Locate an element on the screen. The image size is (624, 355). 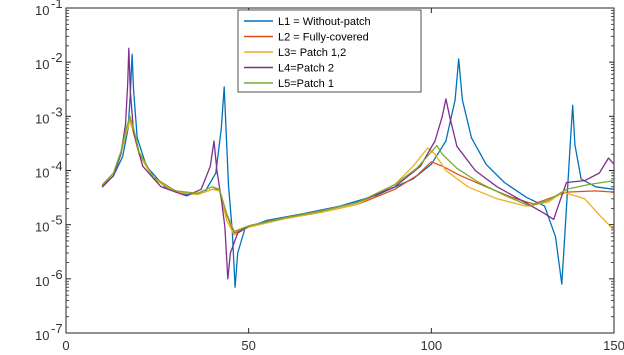
y-tick-exponent: -4 is located at coordinates (57, 166).